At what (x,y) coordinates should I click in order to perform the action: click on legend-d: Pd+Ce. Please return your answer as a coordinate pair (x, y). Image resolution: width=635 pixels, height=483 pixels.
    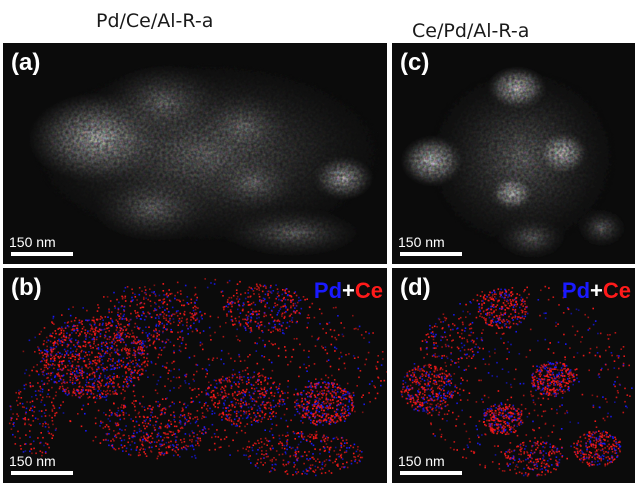
    Looking at the image, I should click on (596, 291).